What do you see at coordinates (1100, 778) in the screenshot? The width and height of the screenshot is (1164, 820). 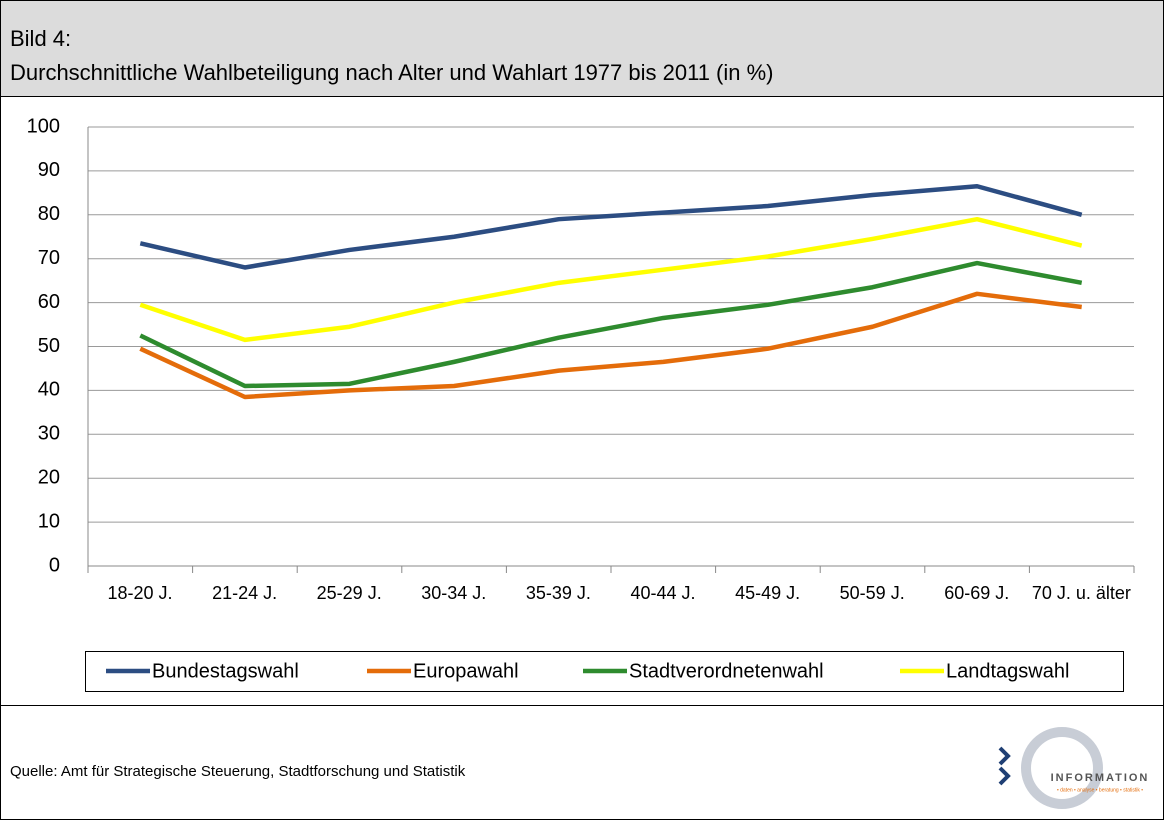 I see `logo-text: INFORMATION` at bounding box center [1100, 778].